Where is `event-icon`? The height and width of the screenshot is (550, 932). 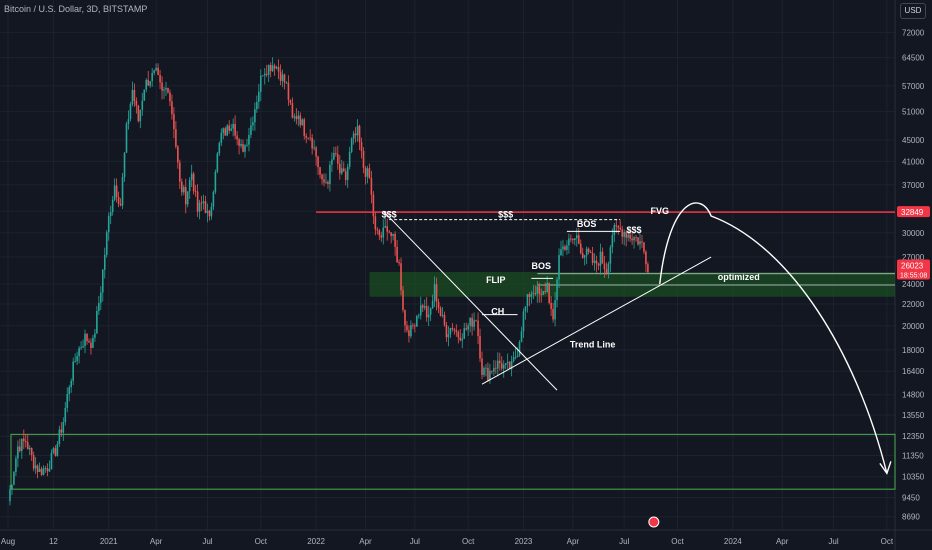 event-icon is located at coordinates (654, 522).